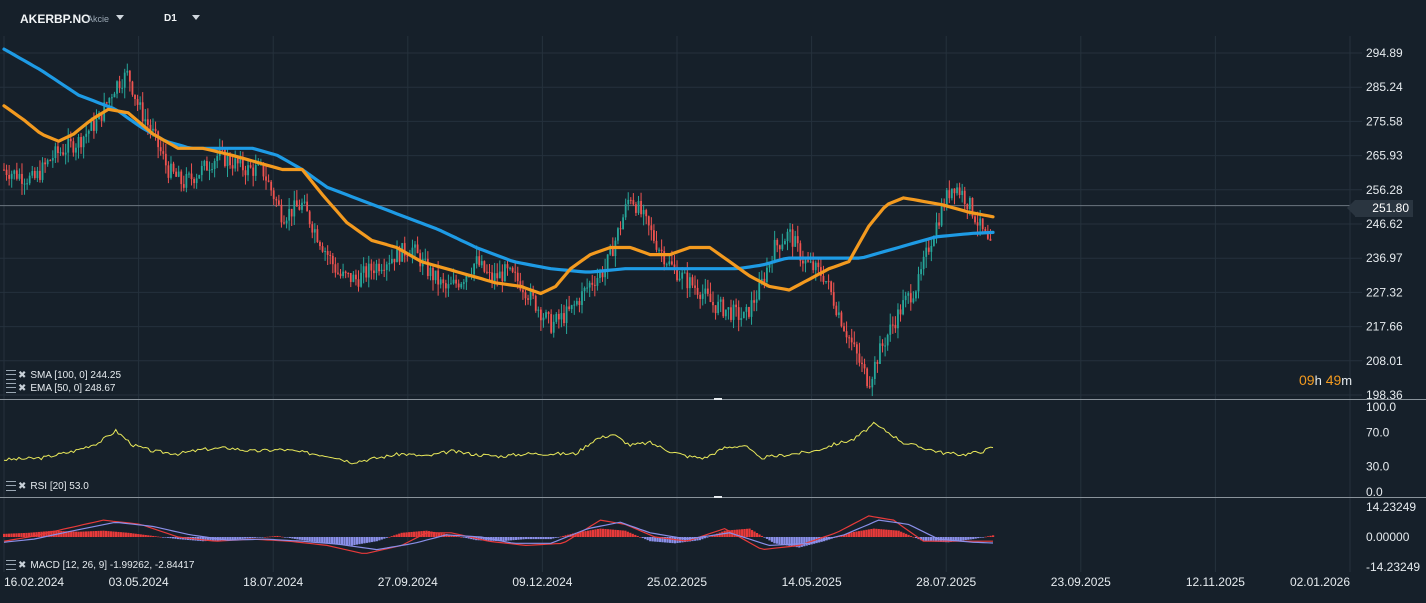 This screenshot has height=603, width=1426. I want to click on price-axis-label: 227.32, so click(1384, 292).